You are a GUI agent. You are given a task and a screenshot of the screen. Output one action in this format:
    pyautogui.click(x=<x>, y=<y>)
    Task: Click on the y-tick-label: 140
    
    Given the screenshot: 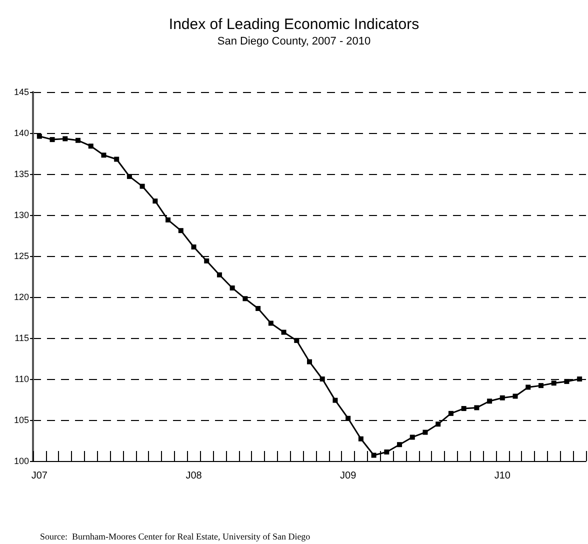 What is the action you would take?
    pyautogui.click(x=21, y=133)
    